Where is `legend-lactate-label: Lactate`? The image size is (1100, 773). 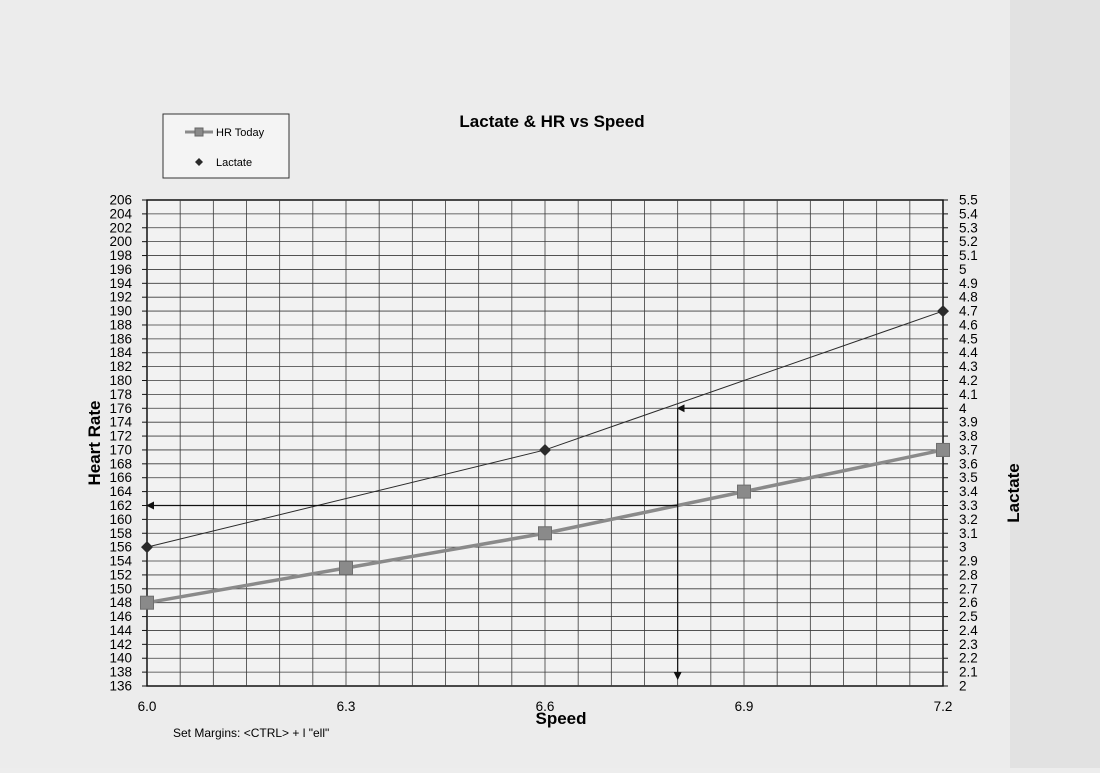
legend-lactate-label: Lactate is located at coordinates (234, 163).